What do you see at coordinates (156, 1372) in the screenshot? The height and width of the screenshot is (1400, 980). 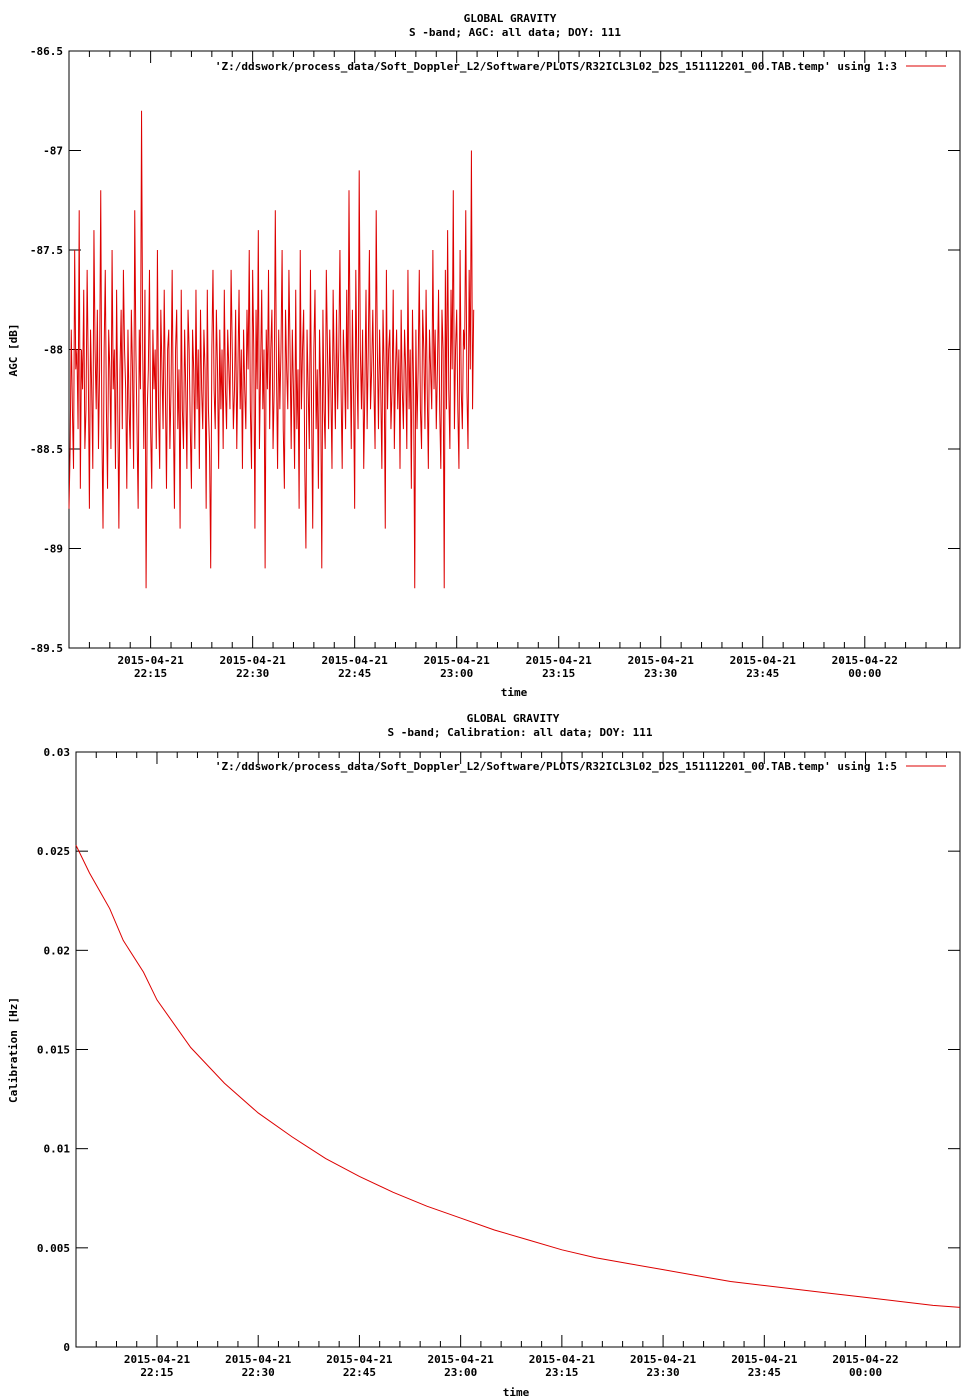 I see `calibration-x-tick-time: 22:15` at bounding box center [156, 1372].